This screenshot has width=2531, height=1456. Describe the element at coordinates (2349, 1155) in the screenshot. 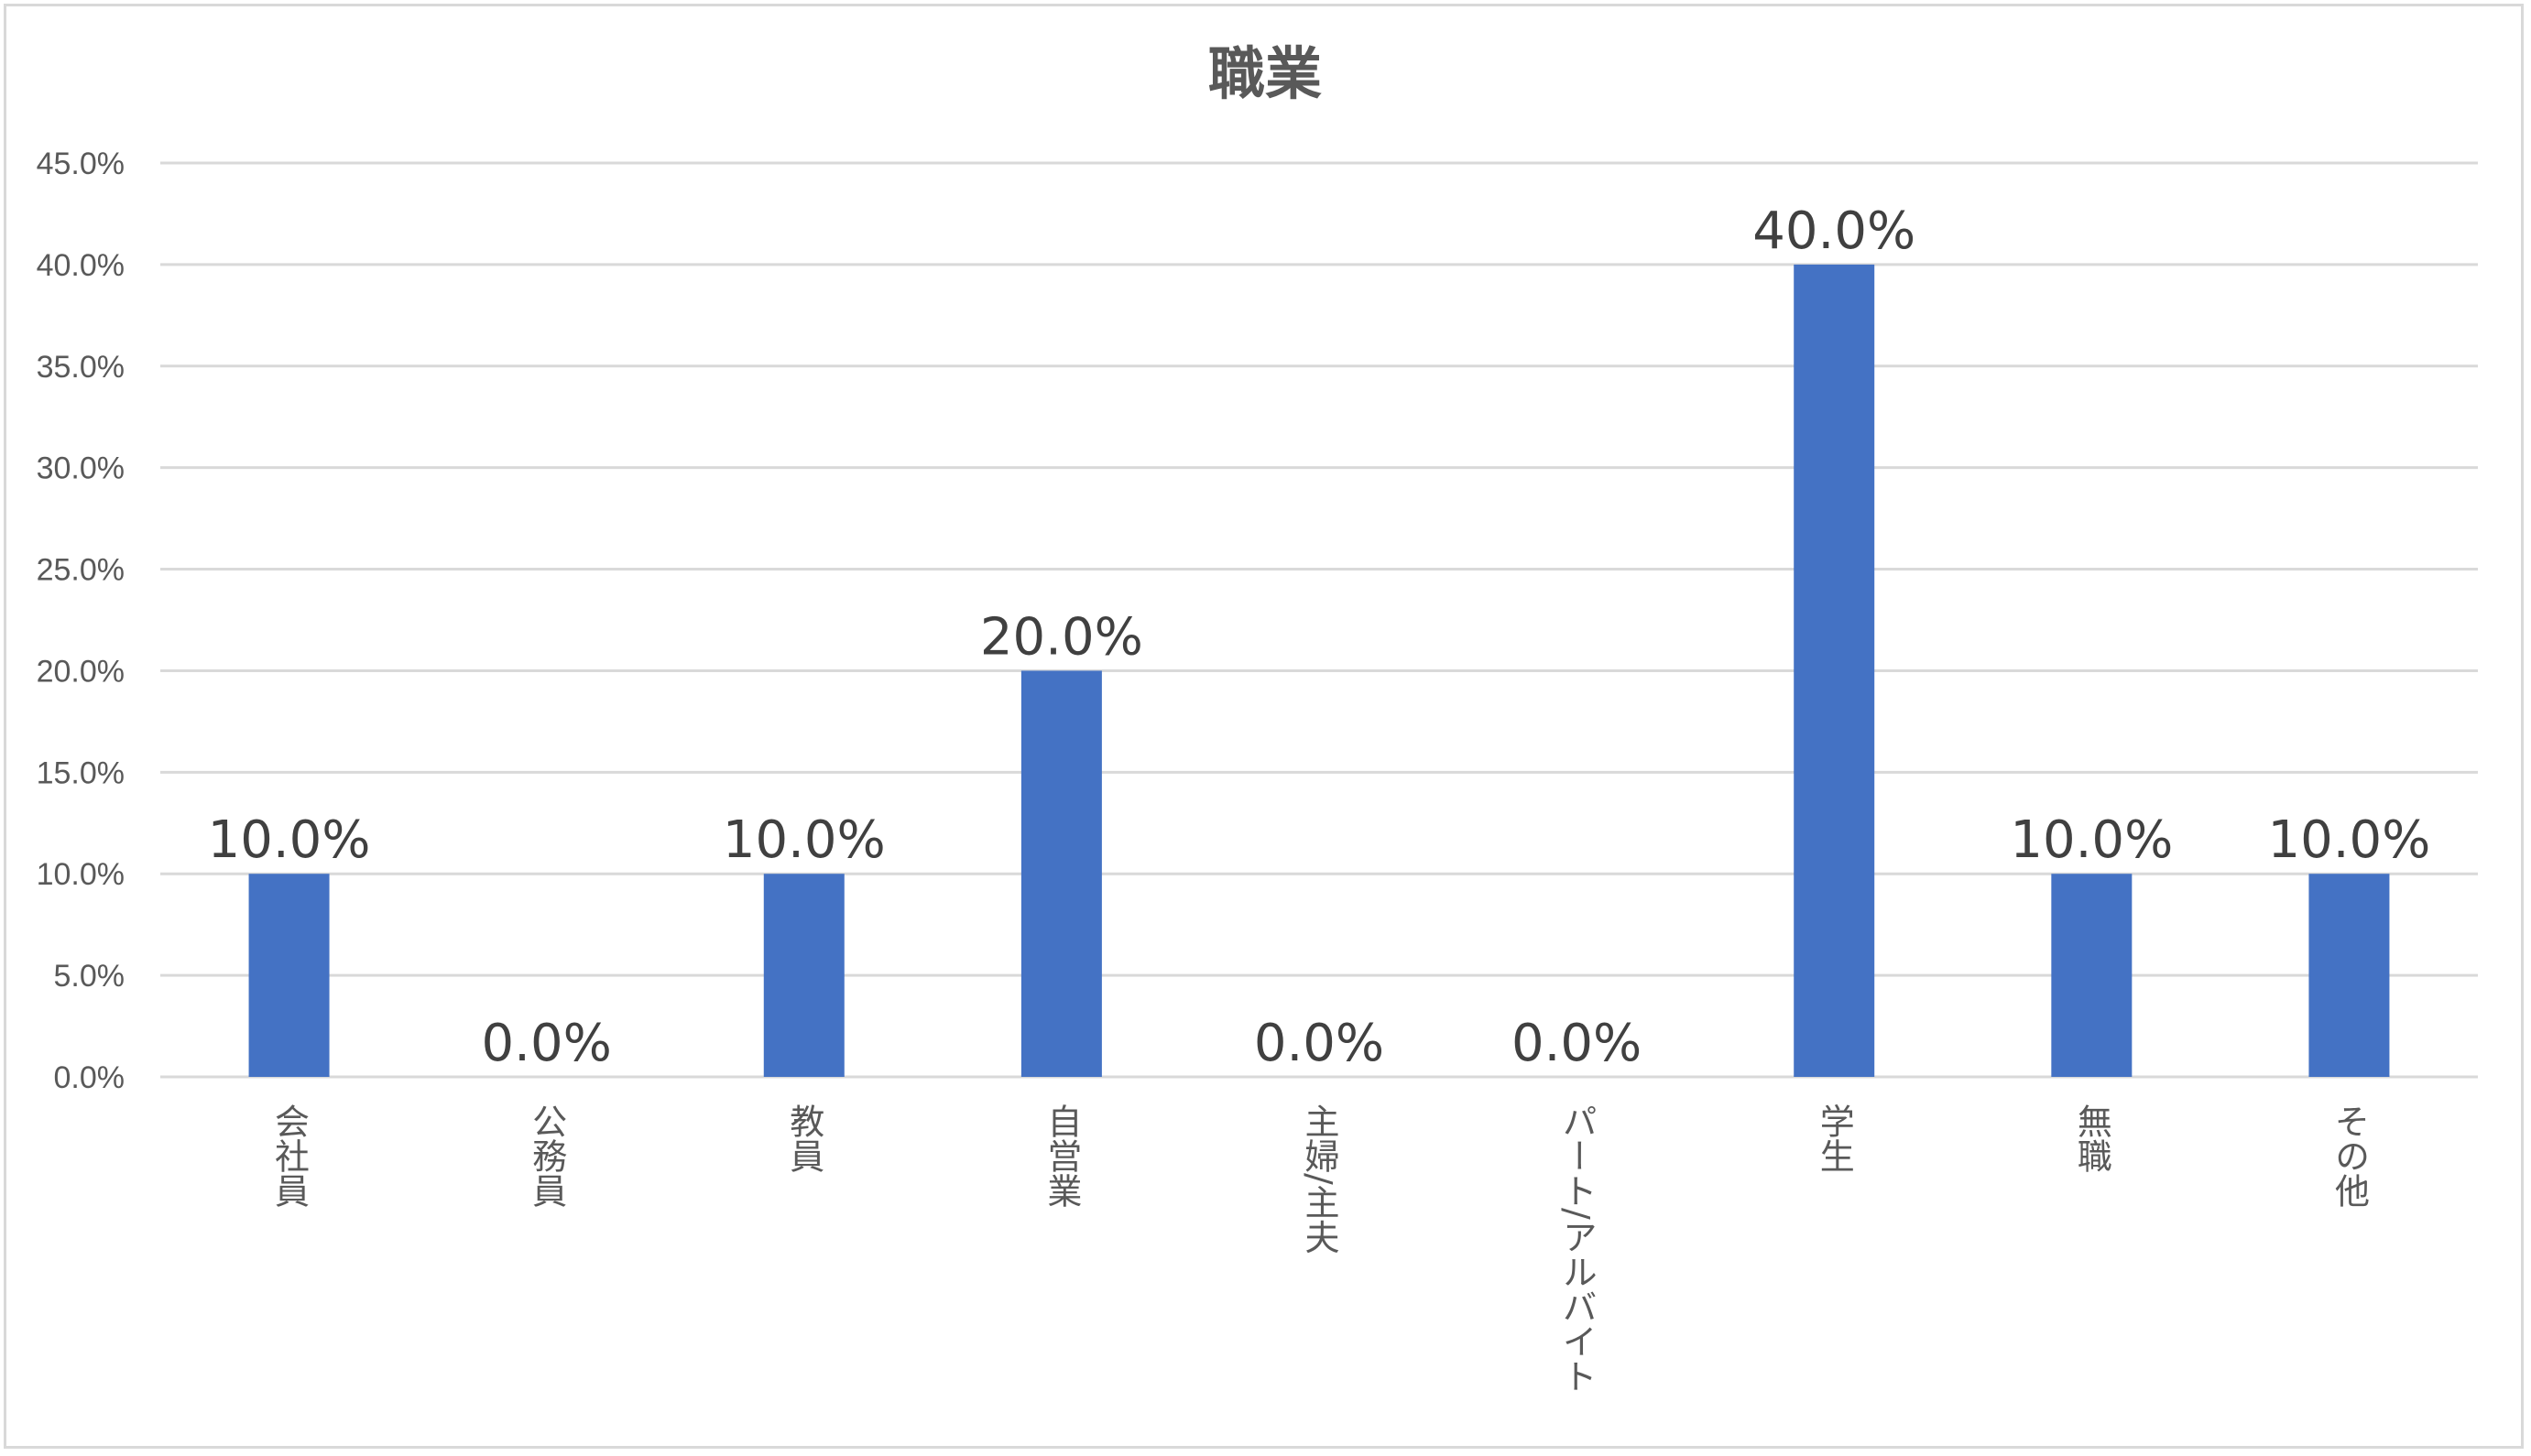

I see `x-tick-label: その他` at that location.